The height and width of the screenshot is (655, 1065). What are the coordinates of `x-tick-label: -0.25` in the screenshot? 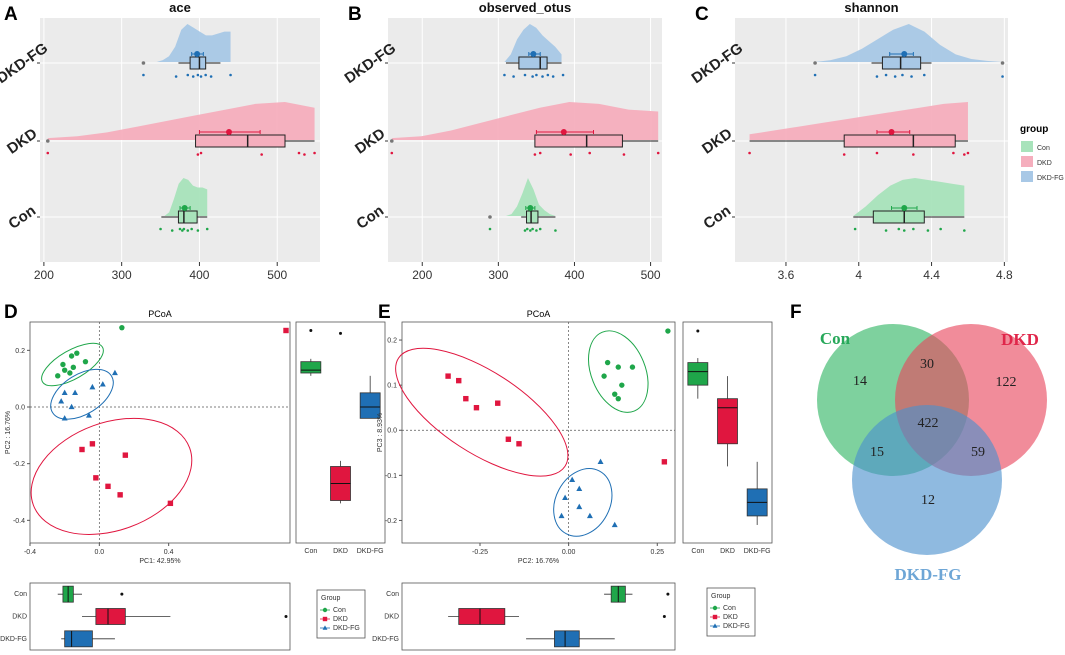 It's located at (480, 552).